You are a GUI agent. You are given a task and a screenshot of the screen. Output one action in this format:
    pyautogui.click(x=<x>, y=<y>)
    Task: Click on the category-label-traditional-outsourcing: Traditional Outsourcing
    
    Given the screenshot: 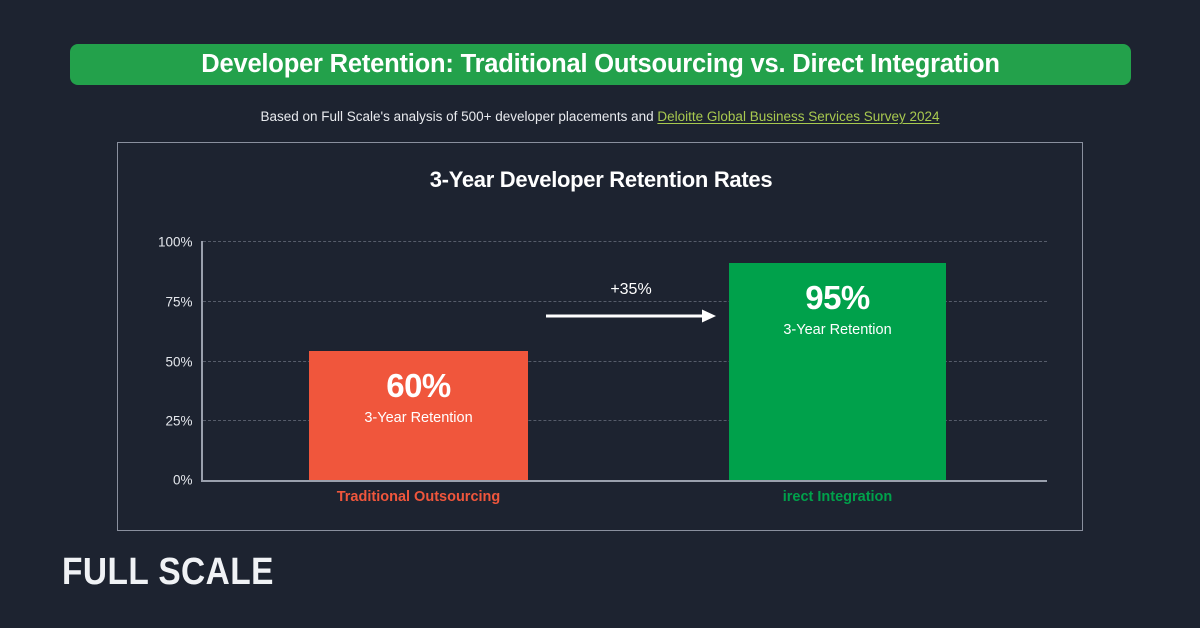 What is the action you would take?
    pyautogui.click(x=418, y=497)
    